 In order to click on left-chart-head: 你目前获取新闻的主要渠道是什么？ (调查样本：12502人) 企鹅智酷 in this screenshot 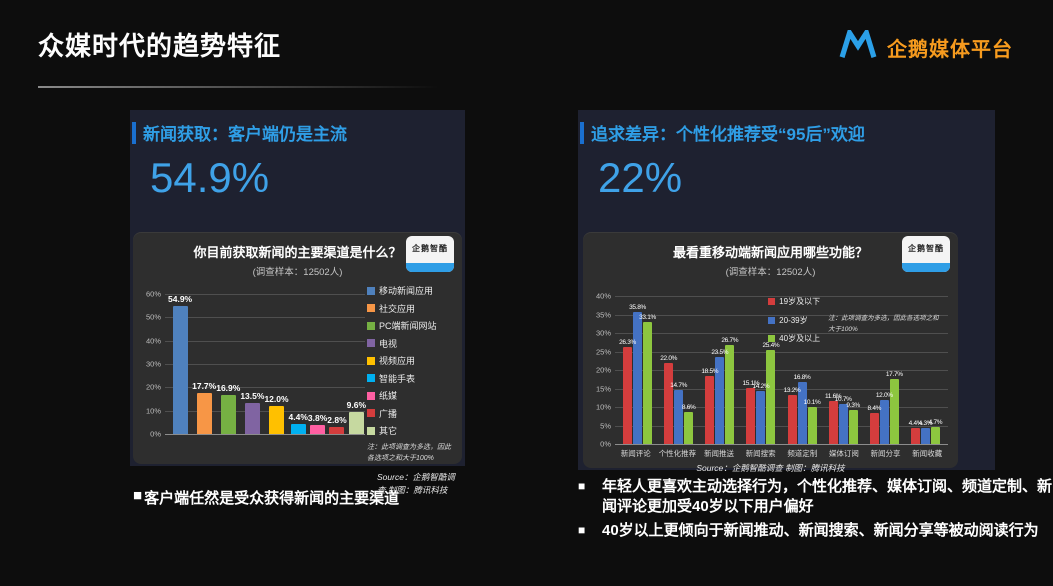, I will do `click(297, 255)`.